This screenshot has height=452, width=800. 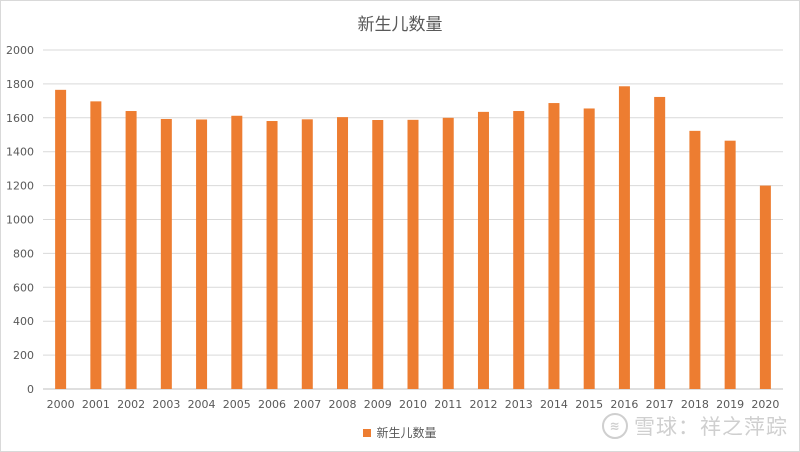 I want to click on legend: 新生儿数量, so click(x=400, y=432).